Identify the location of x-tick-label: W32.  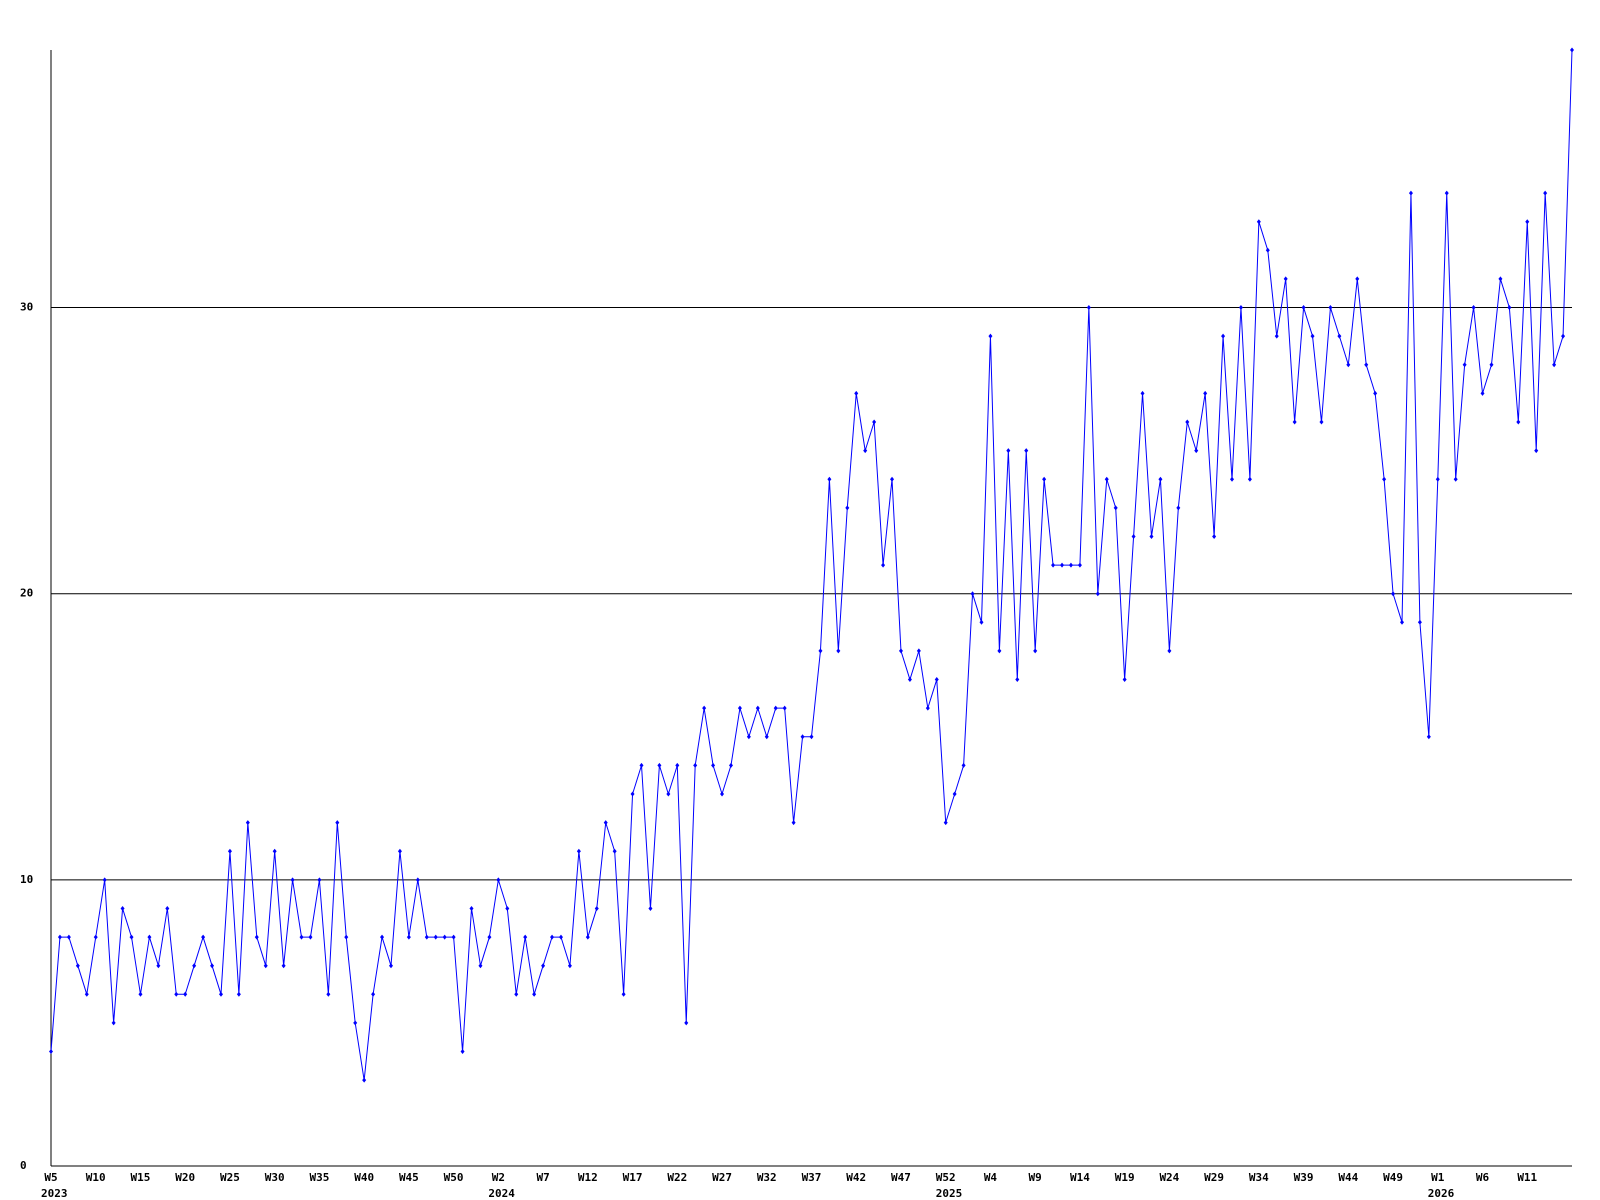
(767, 1177).